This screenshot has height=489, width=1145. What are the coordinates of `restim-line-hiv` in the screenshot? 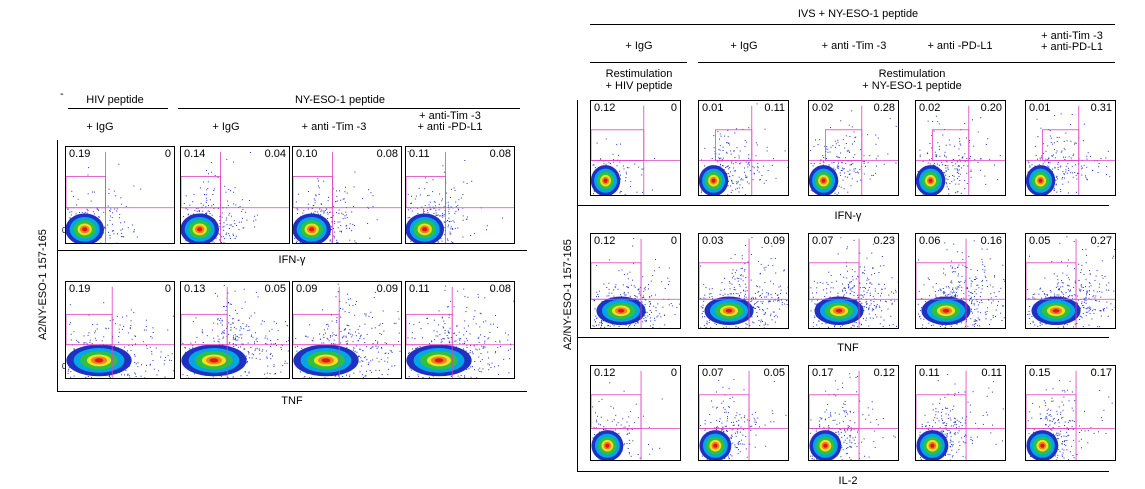 It's located at (638, 62).